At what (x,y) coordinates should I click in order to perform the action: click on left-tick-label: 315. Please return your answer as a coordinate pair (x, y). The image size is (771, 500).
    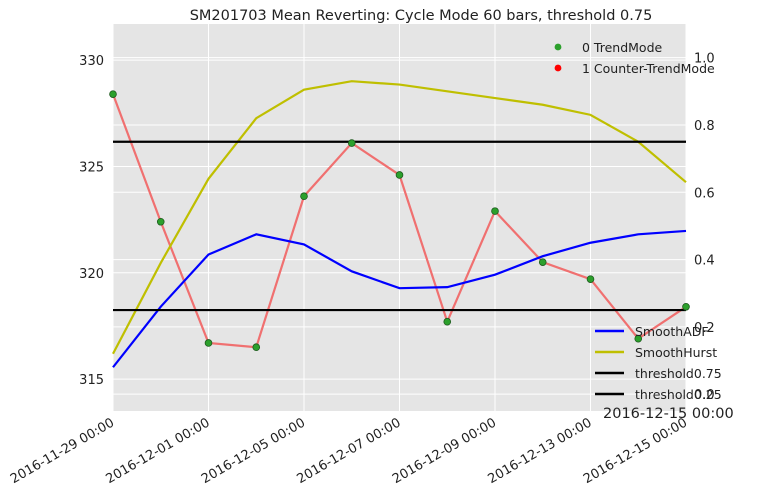
    Looking at the image, I should click on (91, 380).